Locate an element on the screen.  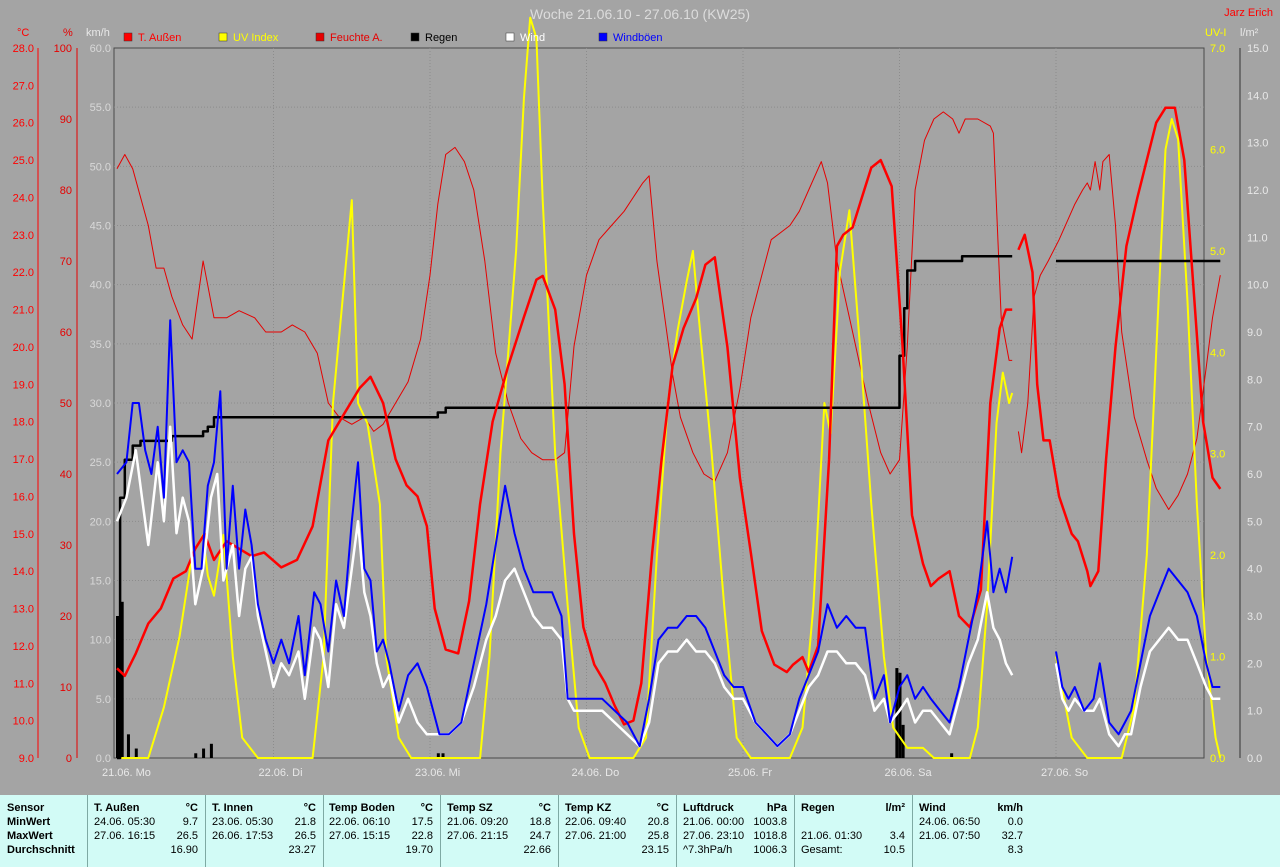
uv-tick-label: 6.0 is located at coordinates (1217, 150).